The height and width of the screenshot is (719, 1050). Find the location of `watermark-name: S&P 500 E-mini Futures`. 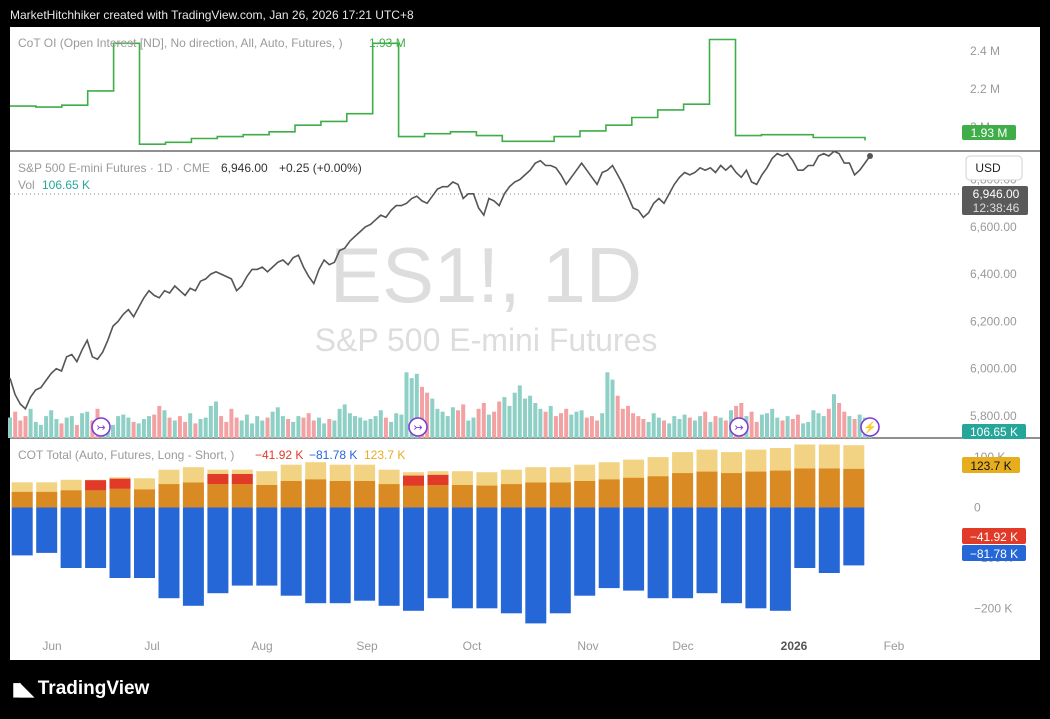

watermark-name: S&P 500 E-mini Futures is located at coordinates (486, 340).